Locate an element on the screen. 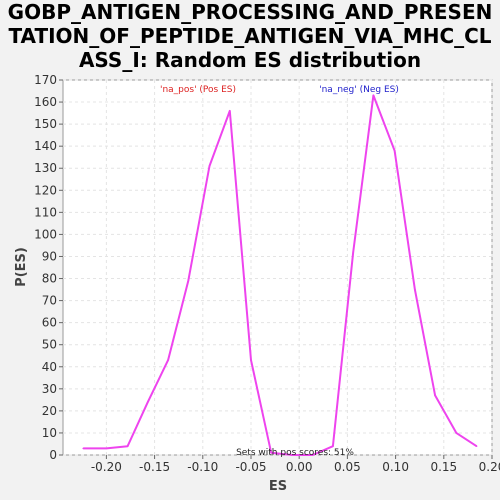 This screenshot has width=500, height=500. x-tick-label: 0.10 is located at coordinates (395, 467).